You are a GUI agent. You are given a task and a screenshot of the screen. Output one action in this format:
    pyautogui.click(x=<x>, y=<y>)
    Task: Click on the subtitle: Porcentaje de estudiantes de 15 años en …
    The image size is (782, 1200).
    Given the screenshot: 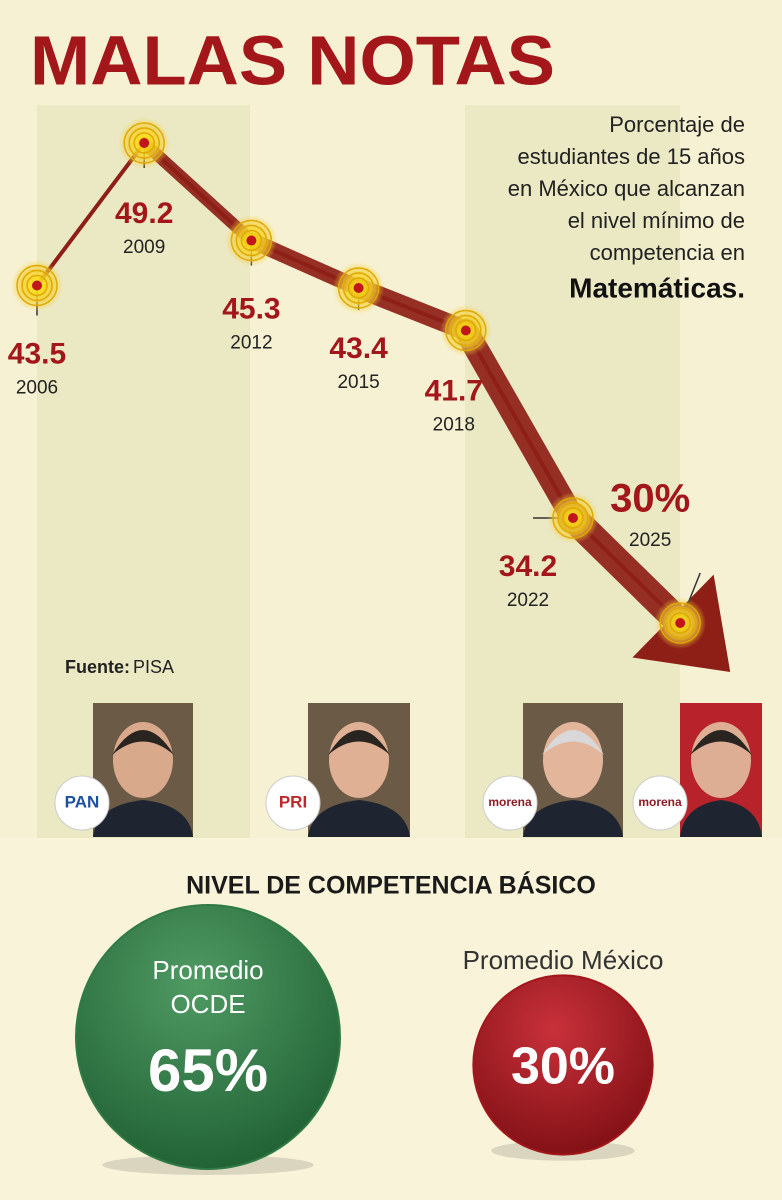 What is the action you would take?
    pyautogui.click(x=626, y=208)
    